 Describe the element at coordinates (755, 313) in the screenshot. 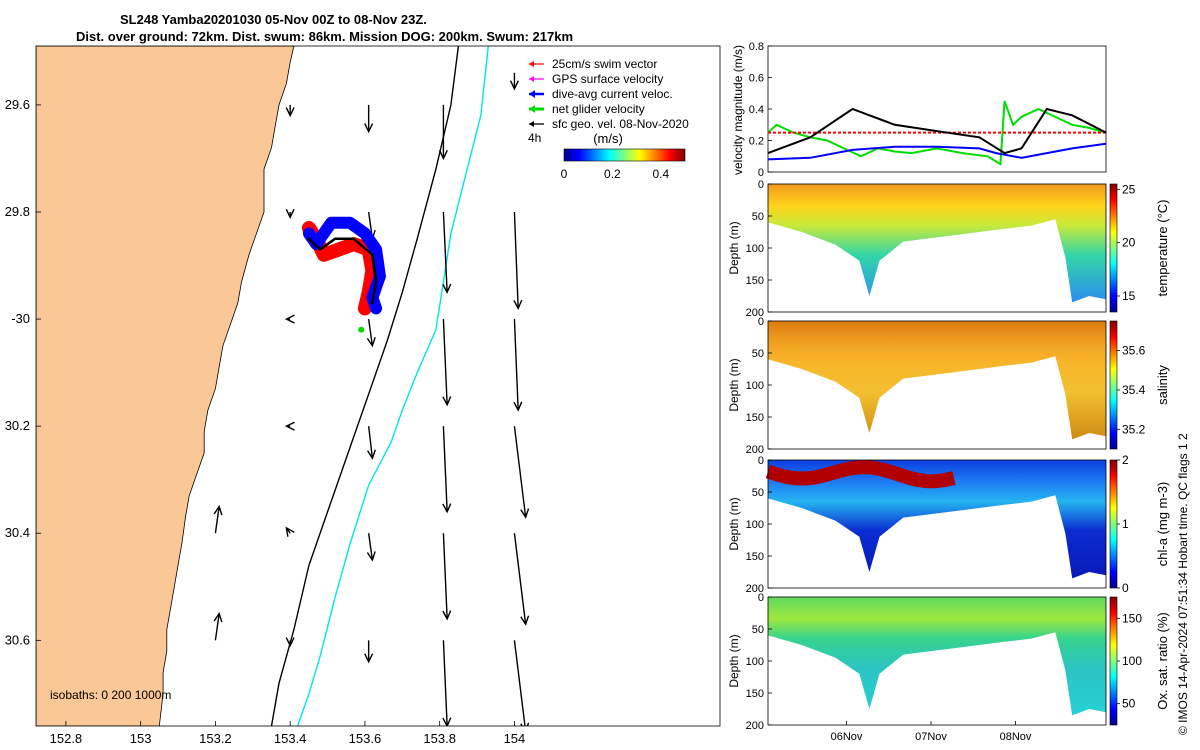

I see `temperature-y-tick: 200` at that location.